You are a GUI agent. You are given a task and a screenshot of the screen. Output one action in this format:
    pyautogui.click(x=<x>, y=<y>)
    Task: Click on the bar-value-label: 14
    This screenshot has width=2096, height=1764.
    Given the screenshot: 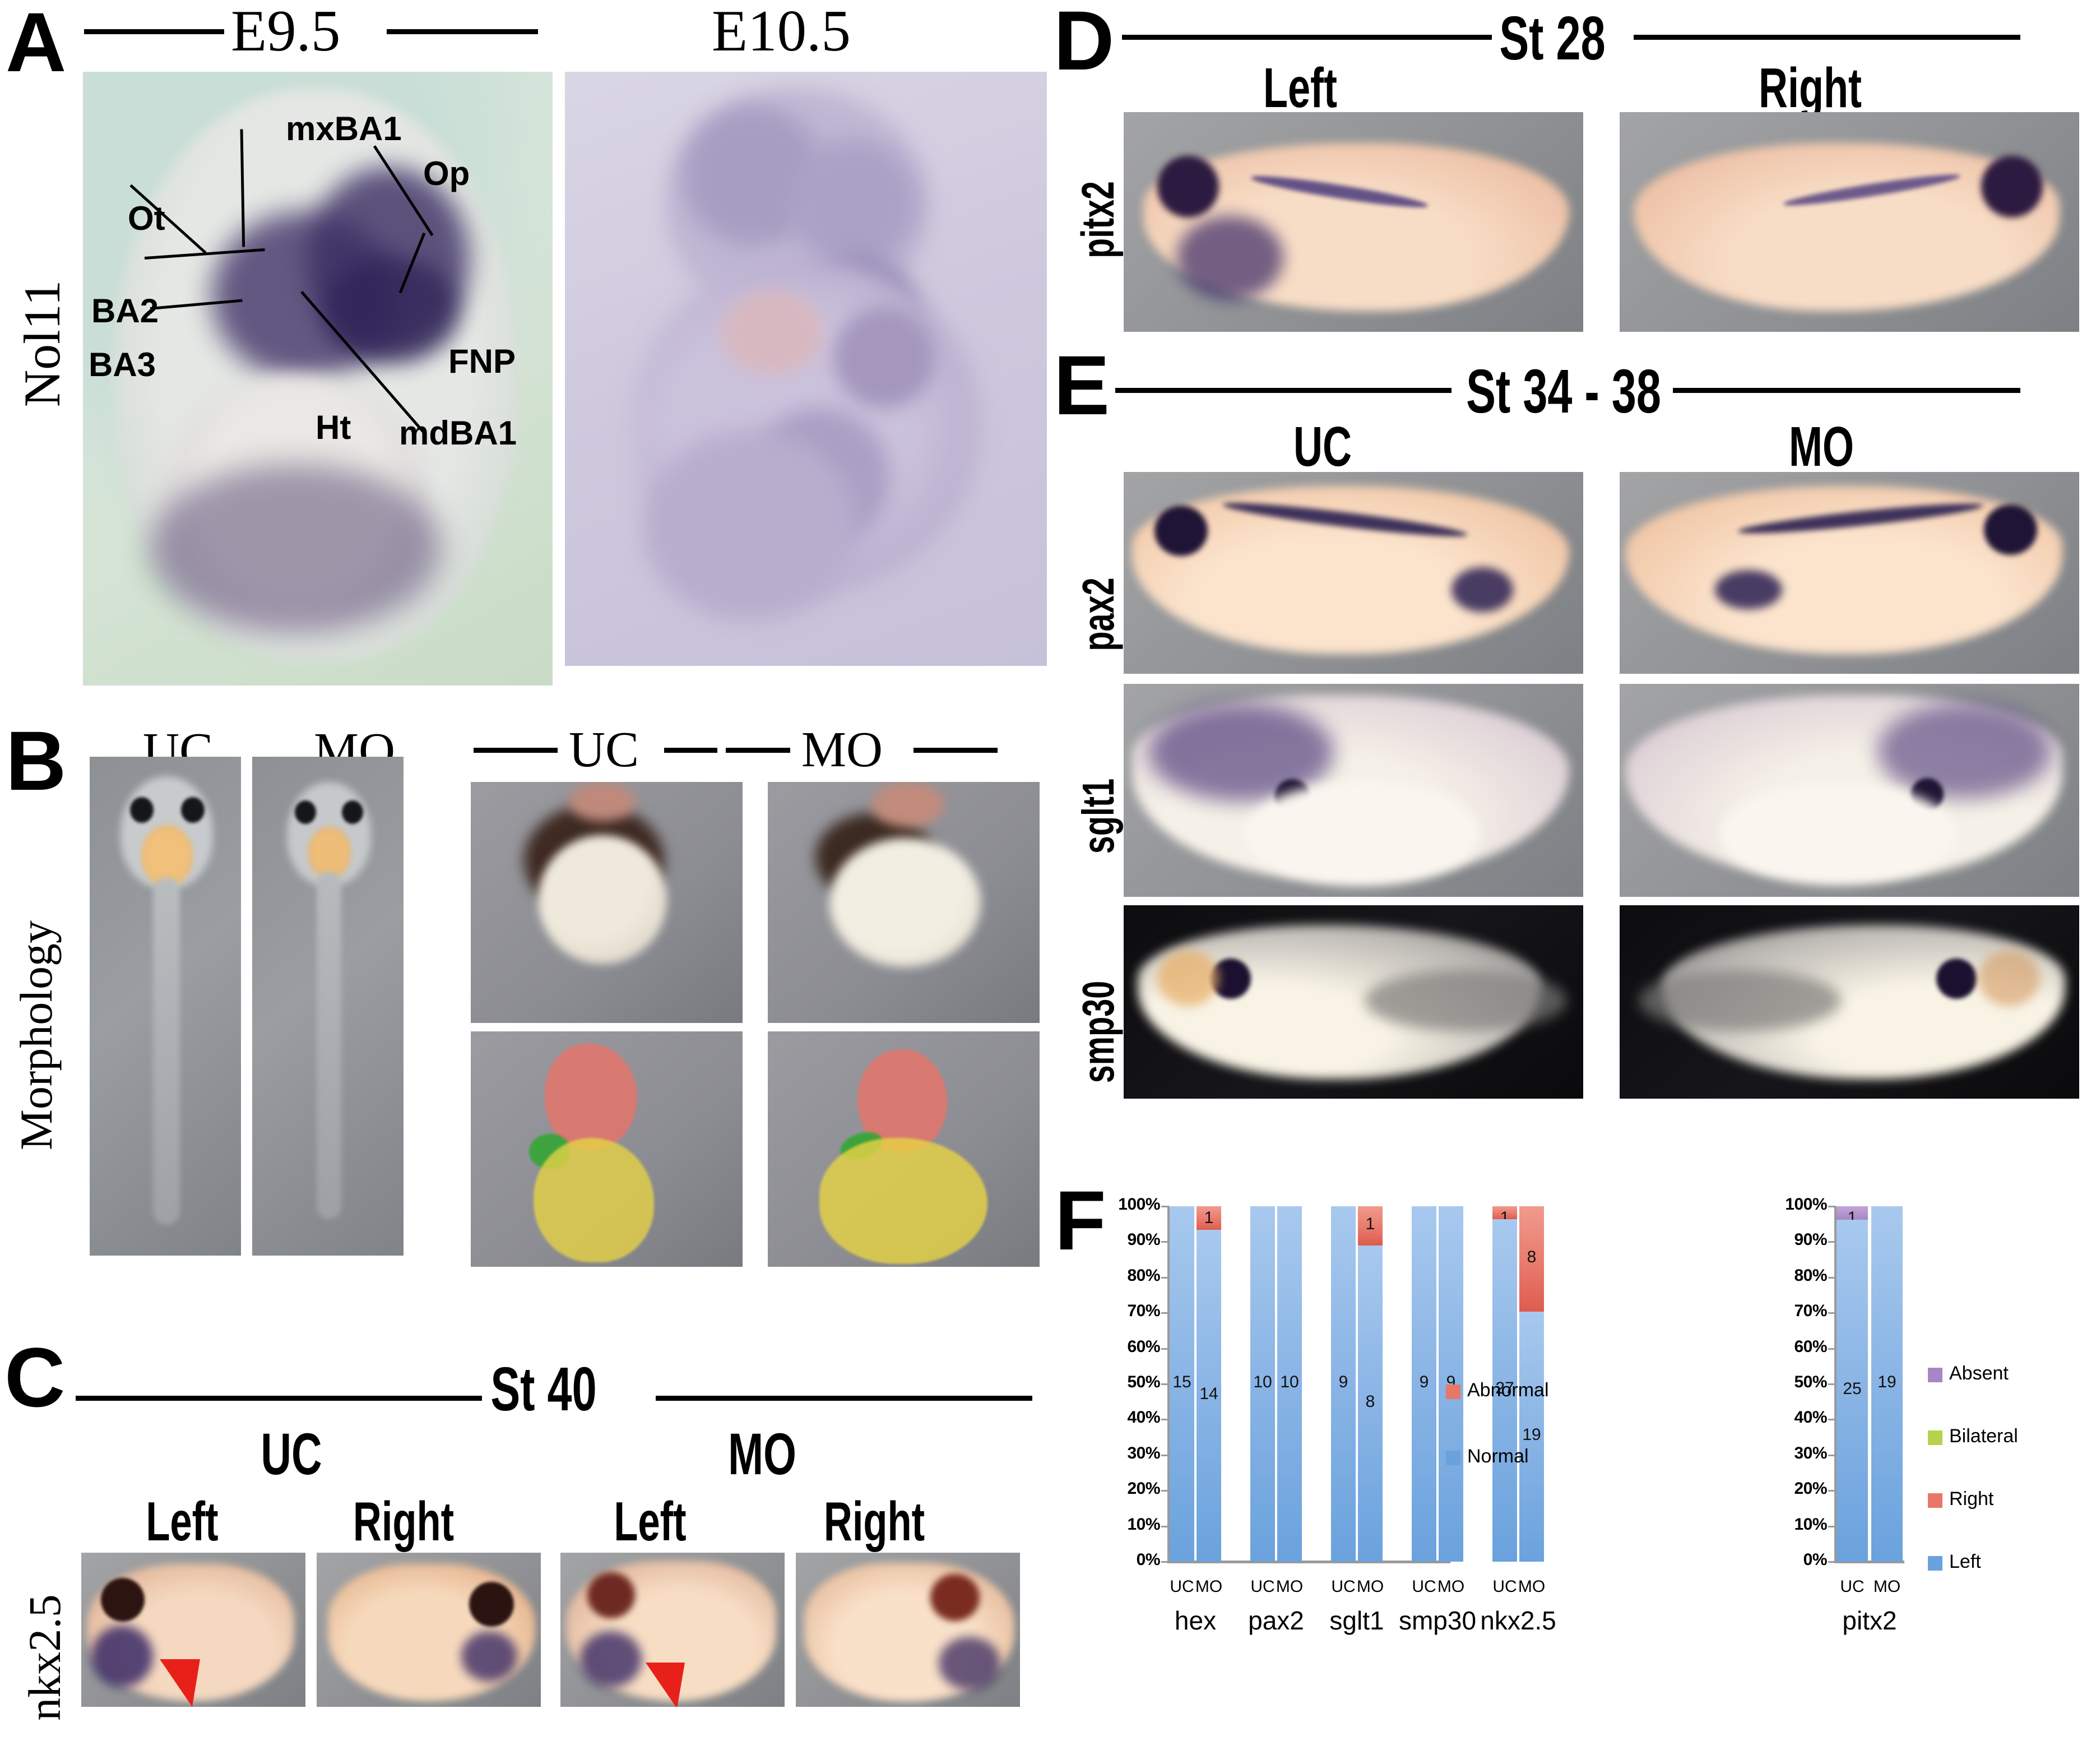 What is the action you would take?
    pyautogui.click(x=1208, y=1395)
    